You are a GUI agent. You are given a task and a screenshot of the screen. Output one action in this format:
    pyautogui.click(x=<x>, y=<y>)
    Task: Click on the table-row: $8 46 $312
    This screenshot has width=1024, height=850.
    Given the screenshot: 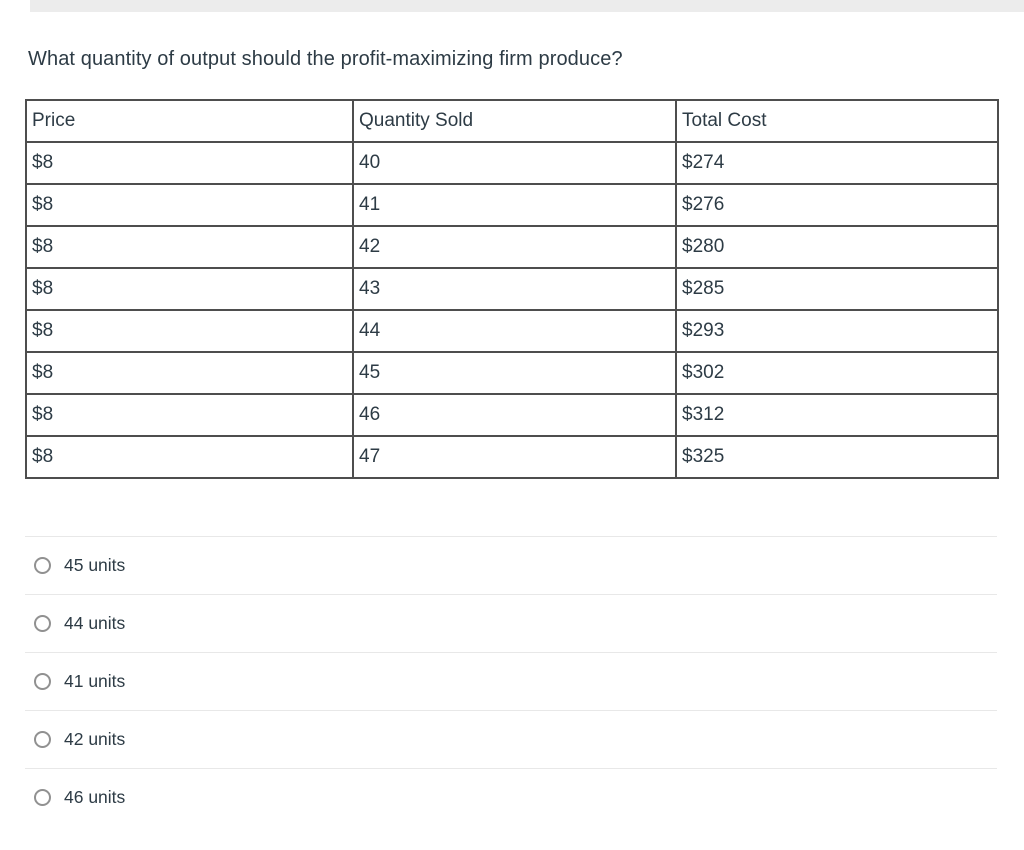 What is the action you would take?
    pyautogui.click(x=512, y=415)
    